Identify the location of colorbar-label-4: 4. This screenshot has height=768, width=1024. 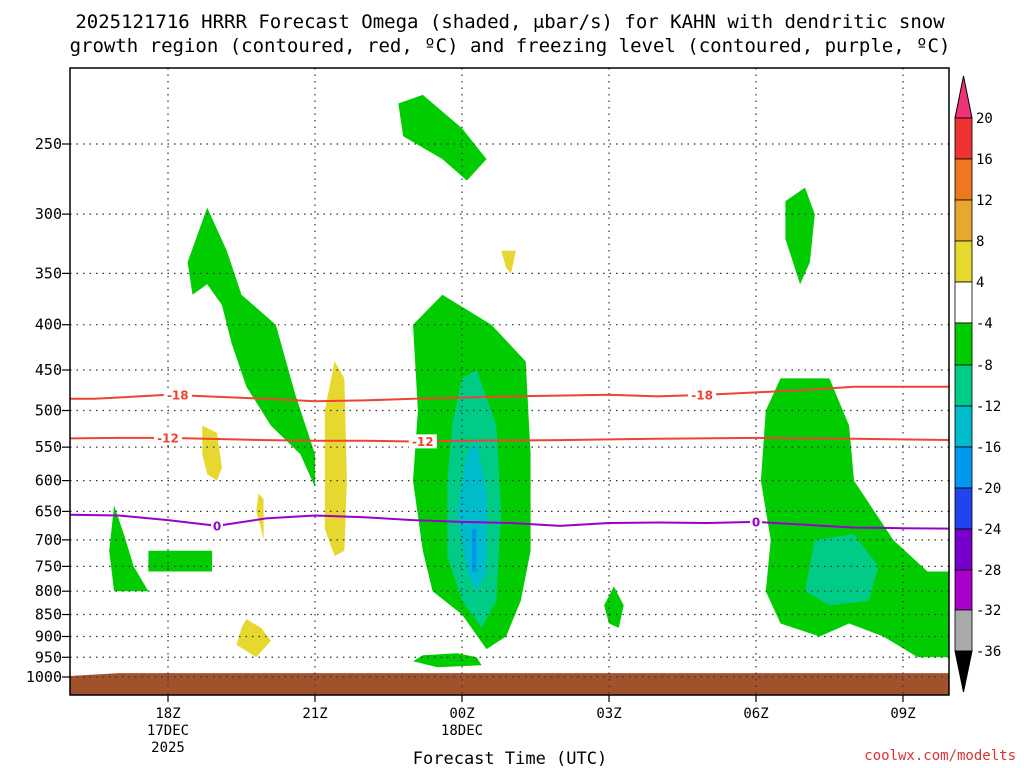
(980, 283).